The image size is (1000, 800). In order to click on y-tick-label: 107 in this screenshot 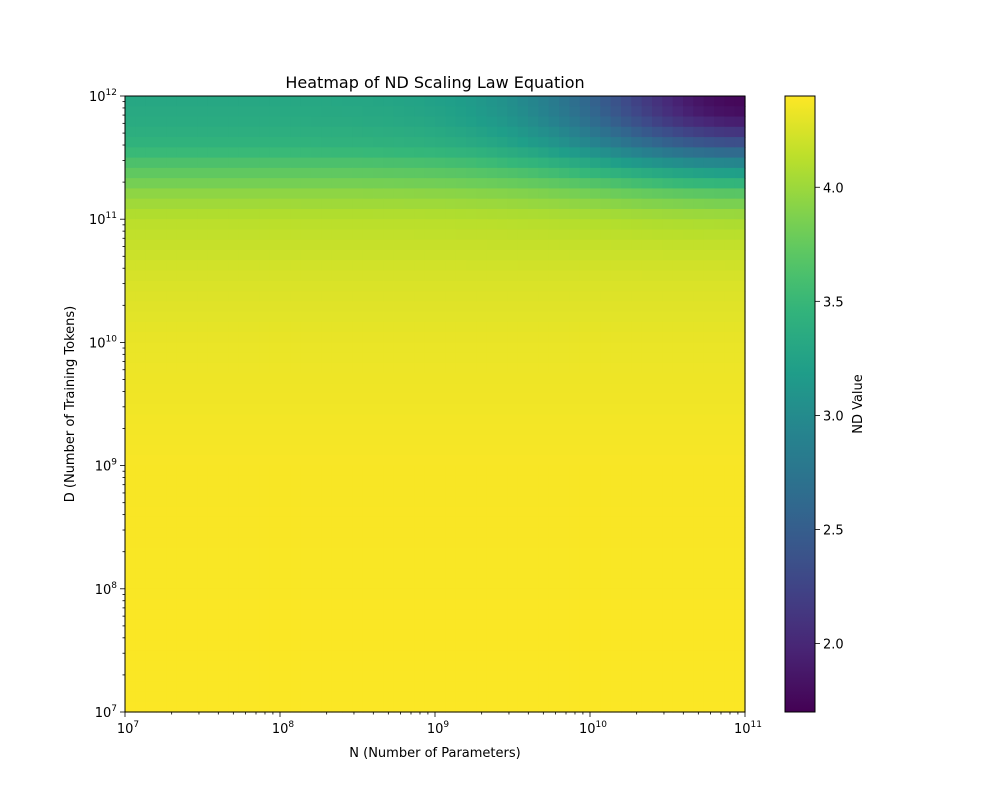, I will do `click(106, 712)`.